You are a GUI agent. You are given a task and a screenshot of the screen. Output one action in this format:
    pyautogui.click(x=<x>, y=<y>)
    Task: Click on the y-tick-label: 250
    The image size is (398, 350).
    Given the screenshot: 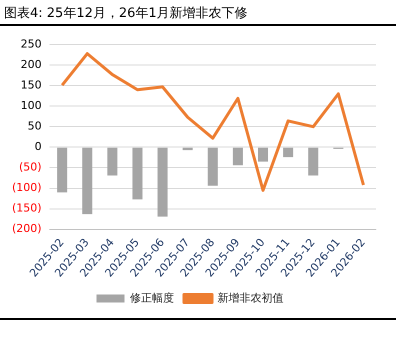 What is the action you would take?
    pyautogui.click(x=31, y=43)
    